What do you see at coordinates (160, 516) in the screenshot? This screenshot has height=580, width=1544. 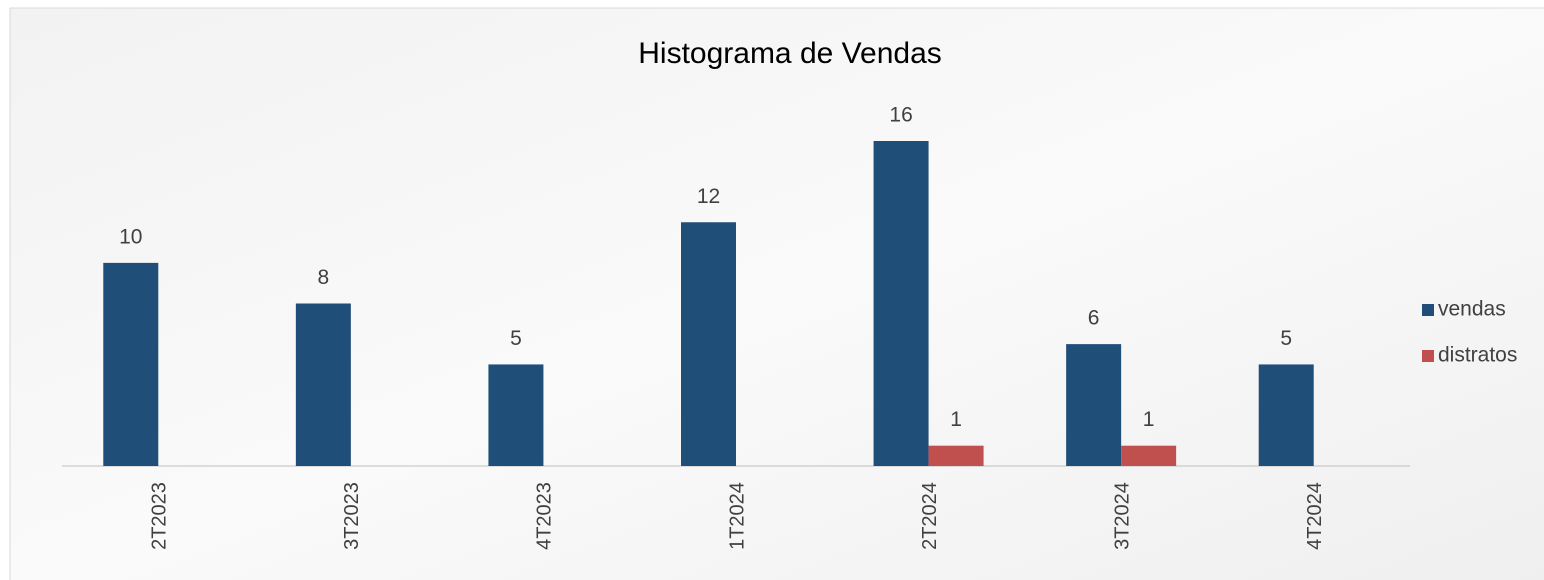 I see `x-tick-label: 2T2023` at bounding box center [160, 516].